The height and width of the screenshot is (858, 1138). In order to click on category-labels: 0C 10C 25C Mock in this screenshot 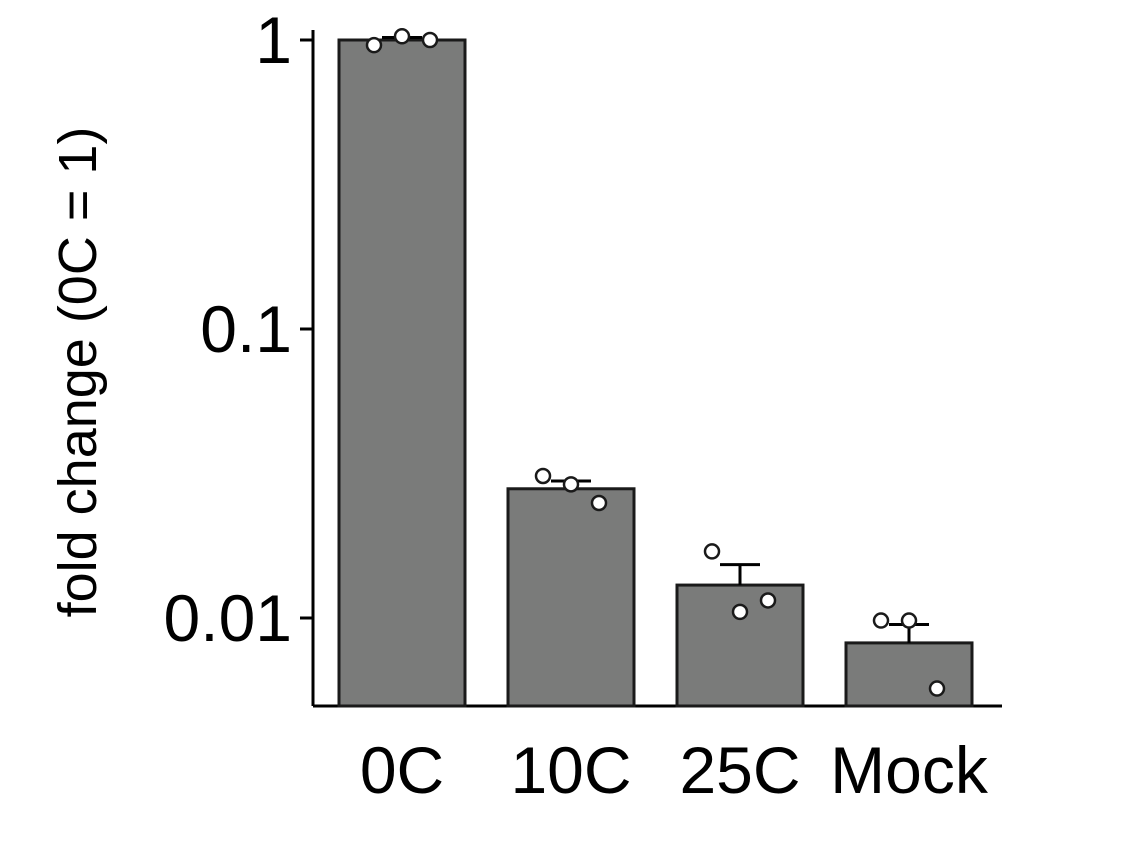, I will do `click(674, 770)`.